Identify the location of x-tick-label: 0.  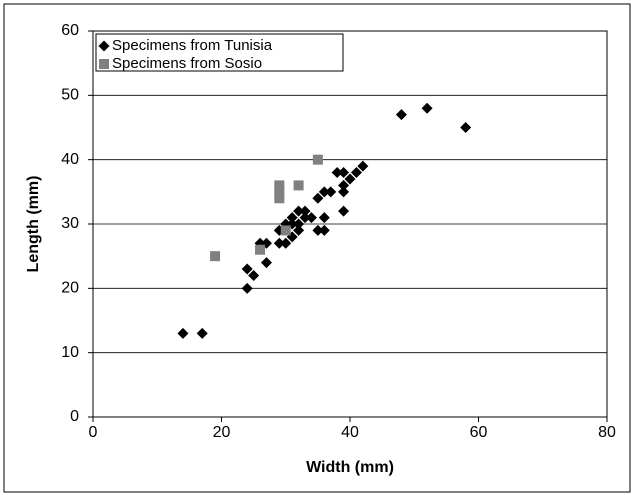
(93, 432).